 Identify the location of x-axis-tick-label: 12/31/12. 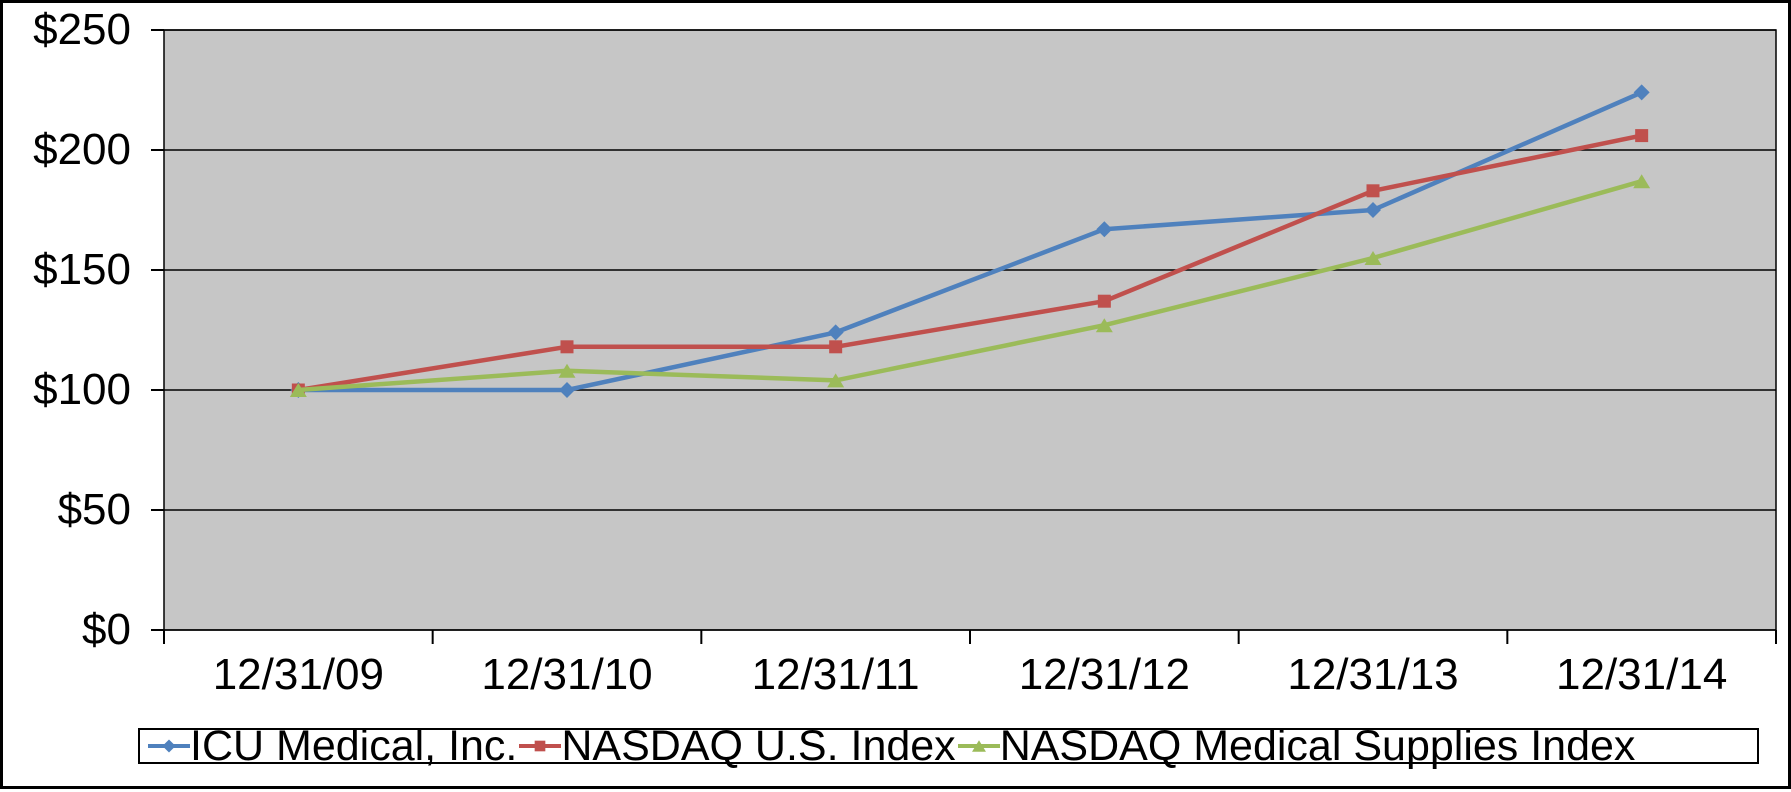
(1104, 674).